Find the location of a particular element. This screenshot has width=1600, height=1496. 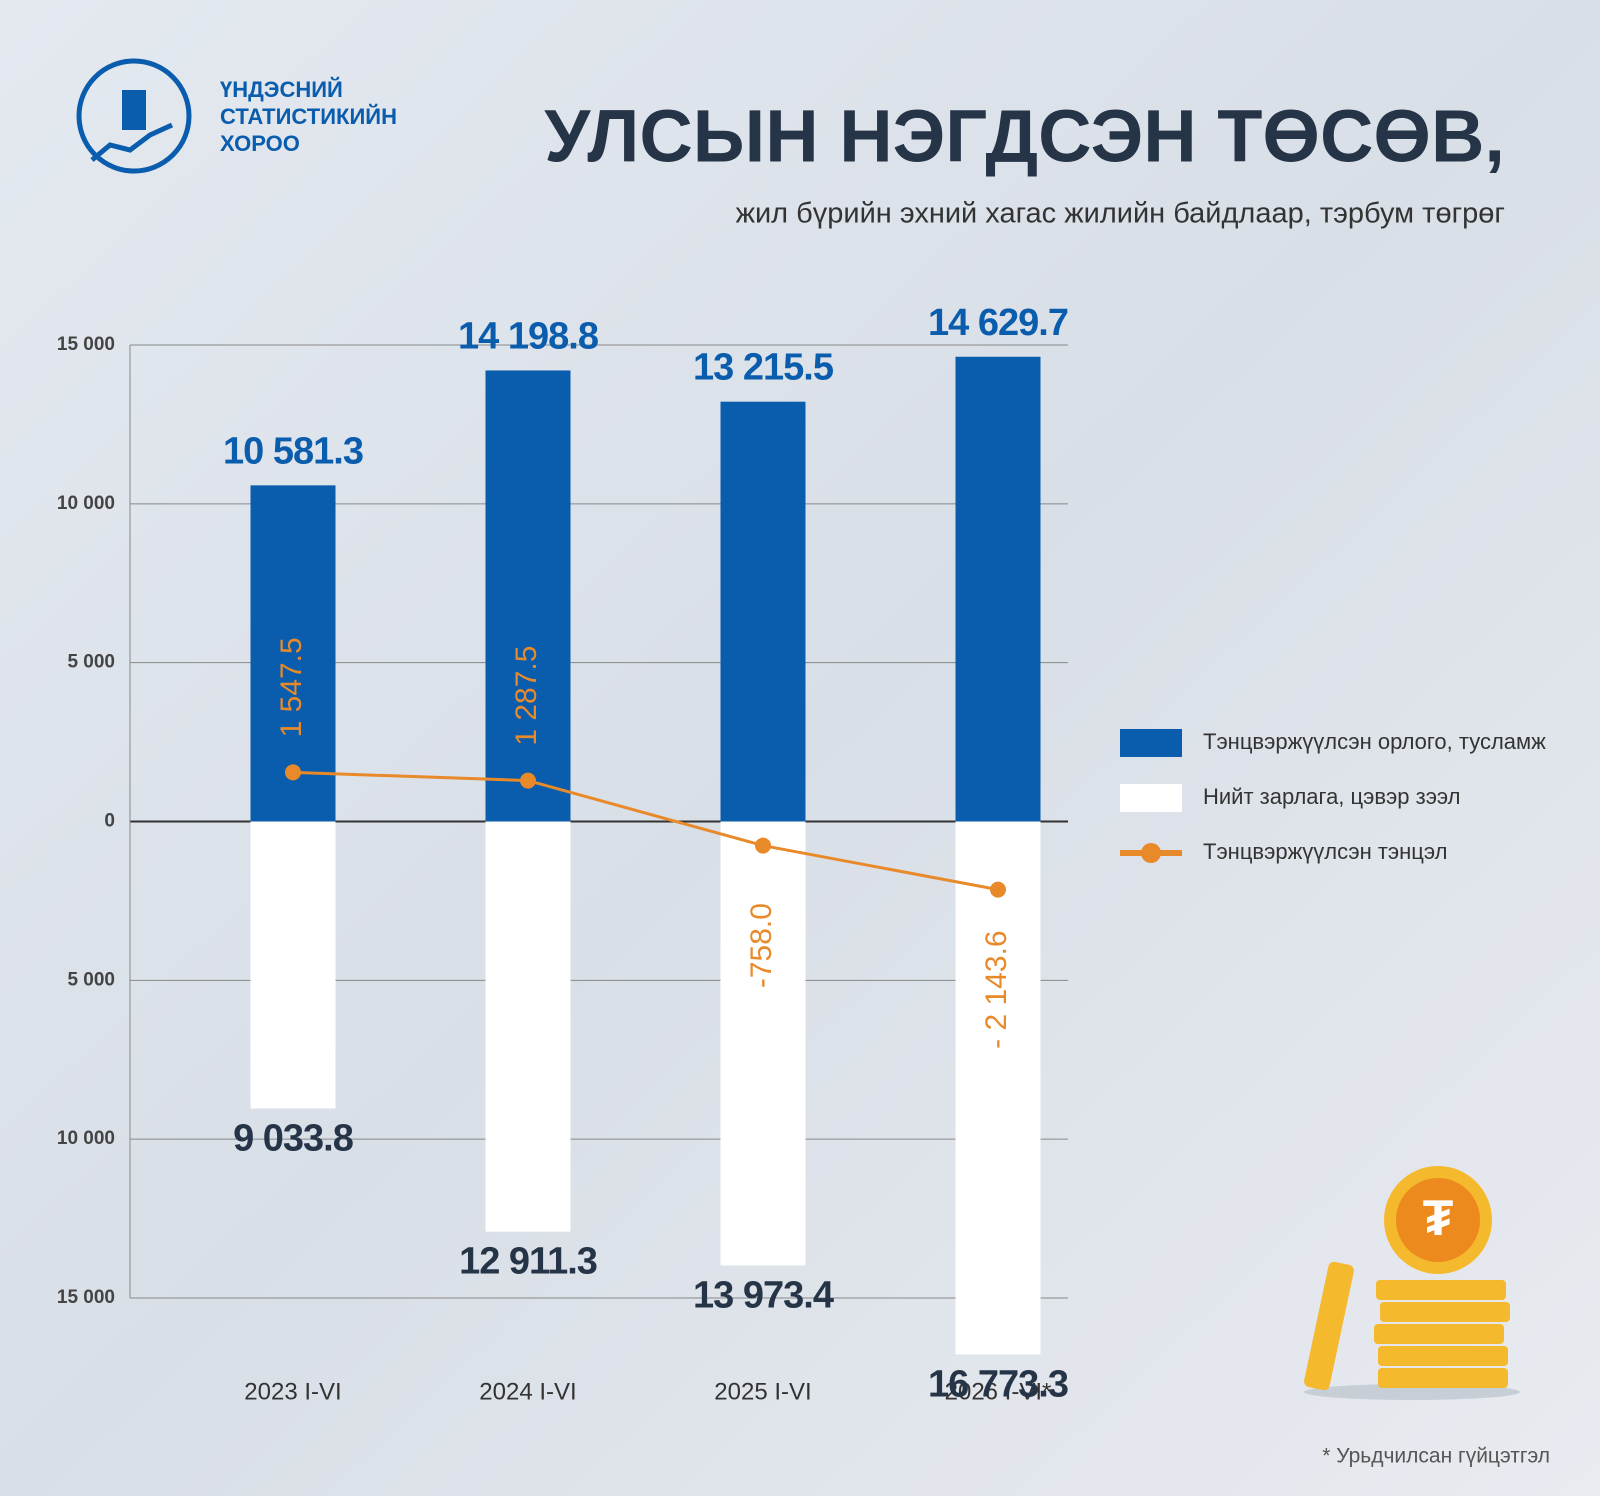

data-label: 9 033.8 is located at coordinates (293, 1139).